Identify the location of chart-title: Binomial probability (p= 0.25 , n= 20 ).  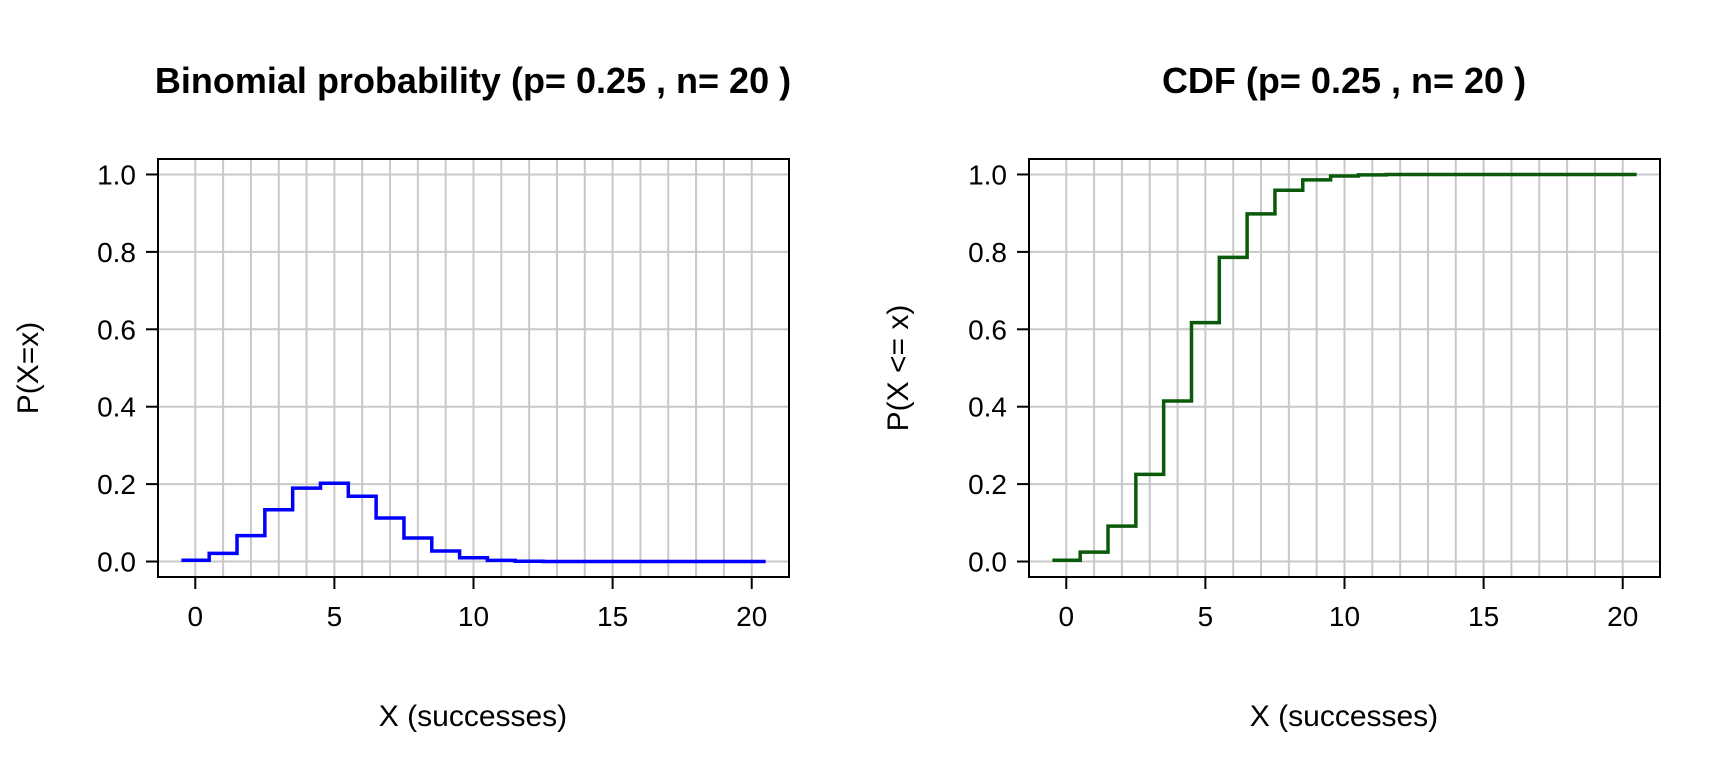
(473, 80).